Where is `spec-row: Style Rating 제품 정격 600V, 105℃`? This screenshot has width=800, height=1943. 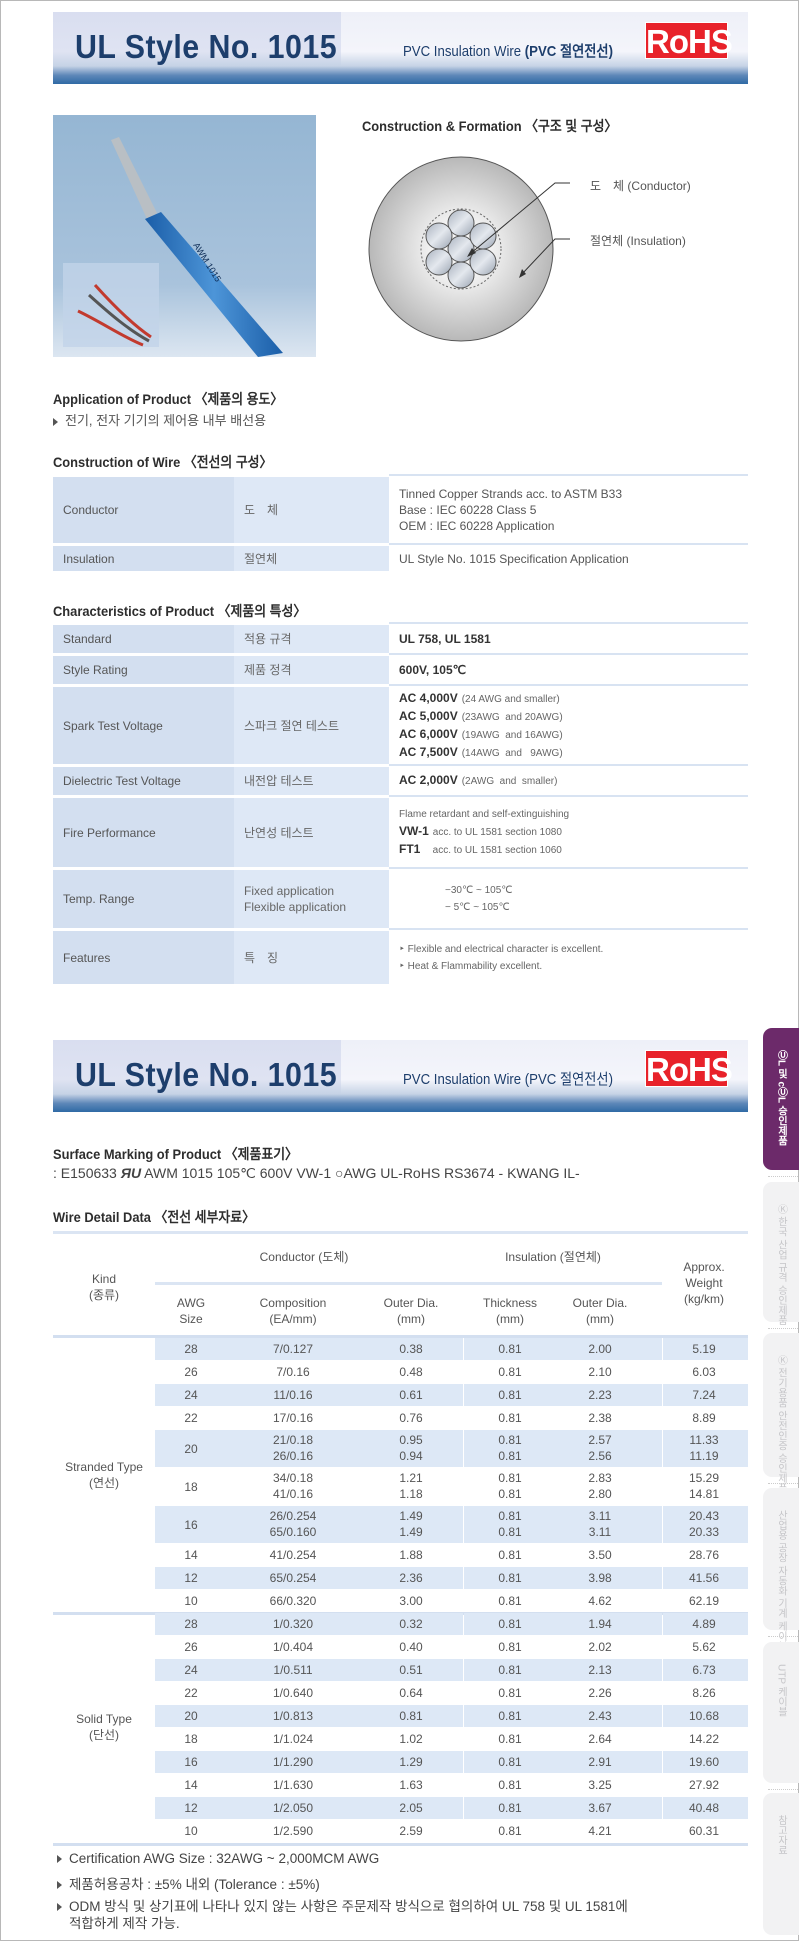
spec-row: Style Rating 제품 정격 600V, 105℃ is located at coordinates (400, 668).